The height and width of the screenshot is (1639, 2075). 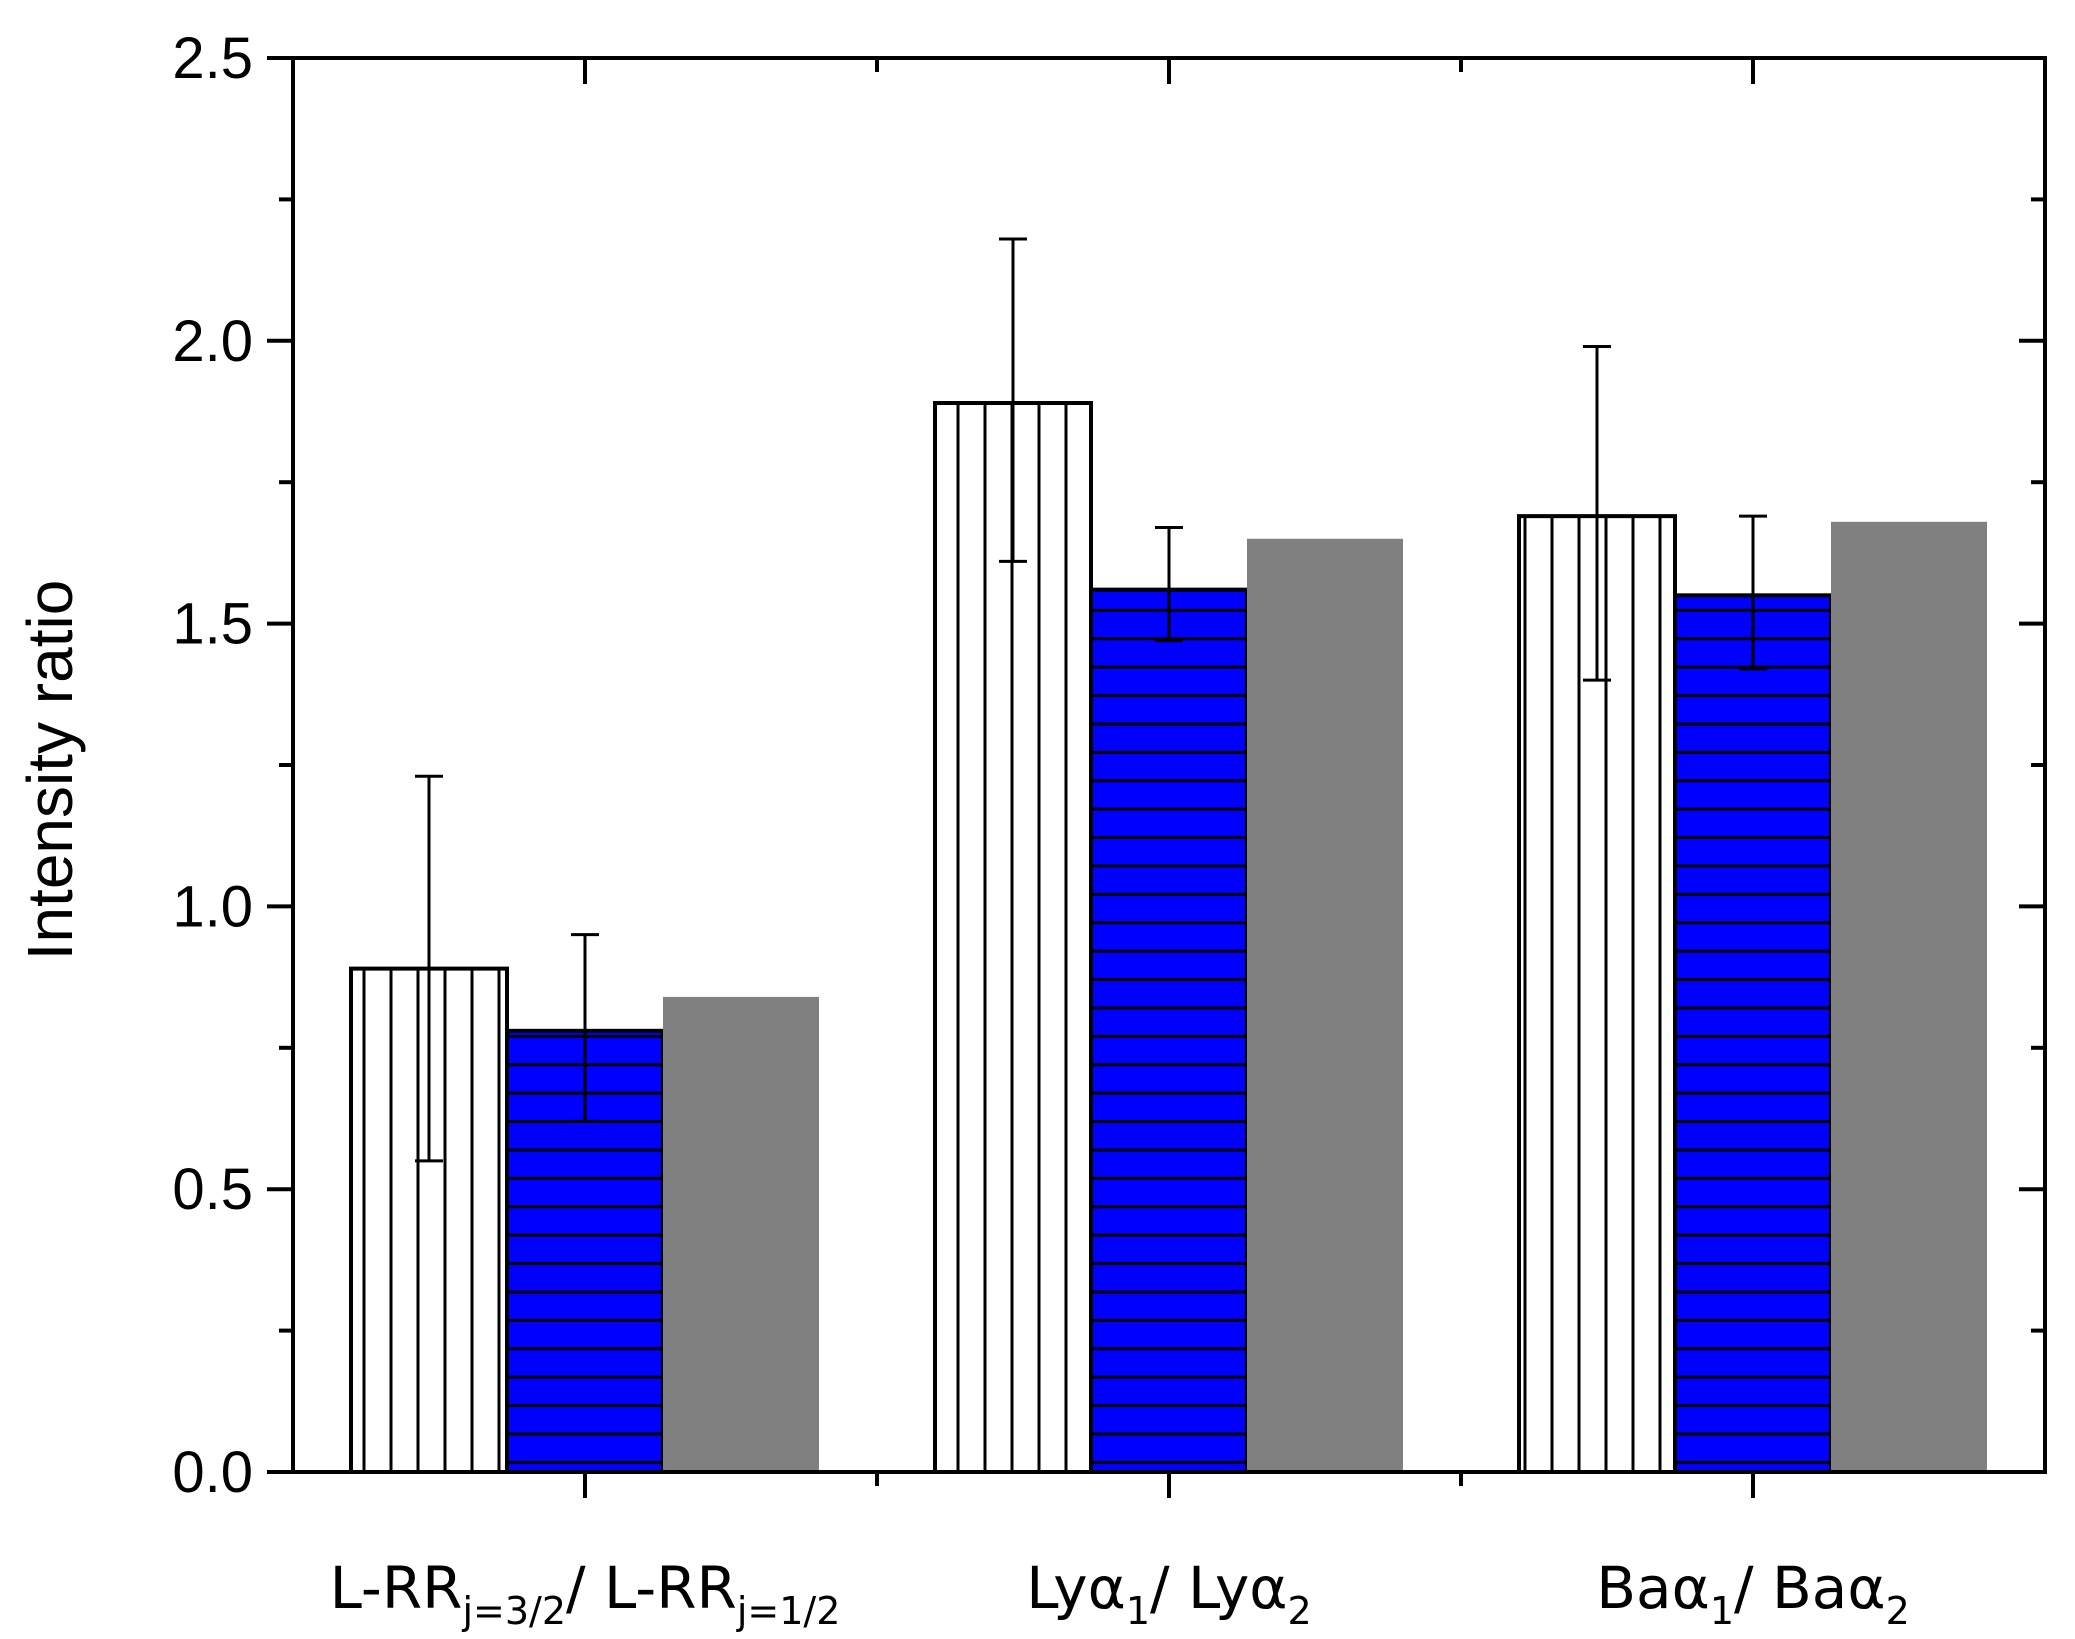 What do you see at coordinates (1653, 1588) in the screenshot?
I see `category-text: Baα` at bounding box center [1653, 1588].